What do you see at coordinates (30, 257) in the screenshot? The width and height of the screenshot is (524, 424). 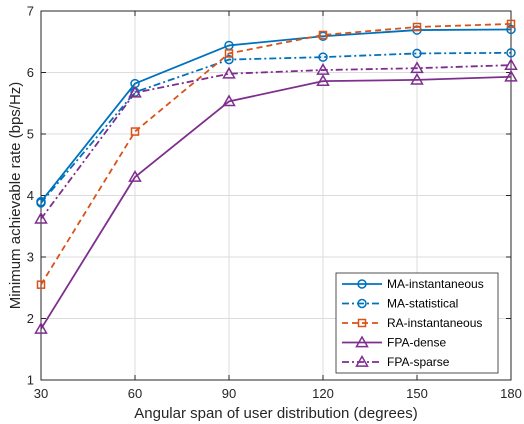 I see `y-tick-label: 3` at bounding box center [30, 257].